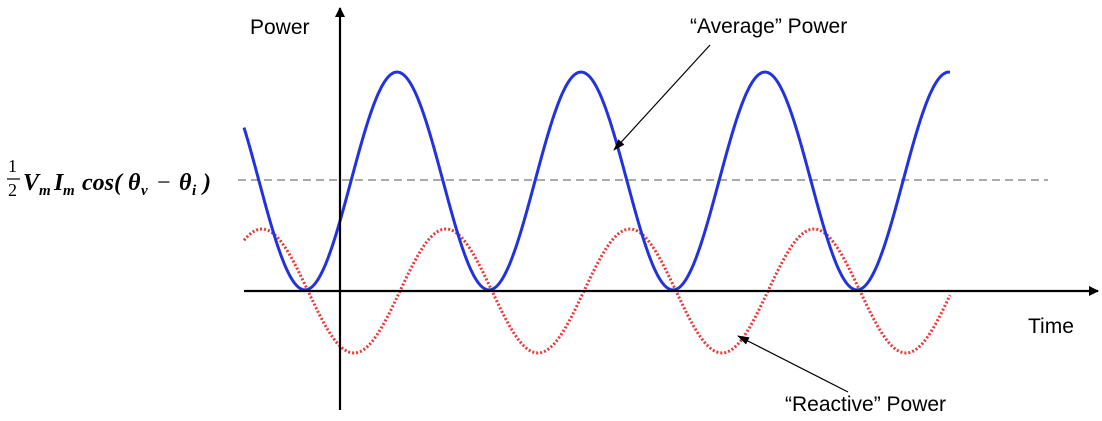 This screenshot has width=1102, height=421. Describe the element at coordinates (103, 183) in the screenshot. I see `formula-cos: cos(` at that location.